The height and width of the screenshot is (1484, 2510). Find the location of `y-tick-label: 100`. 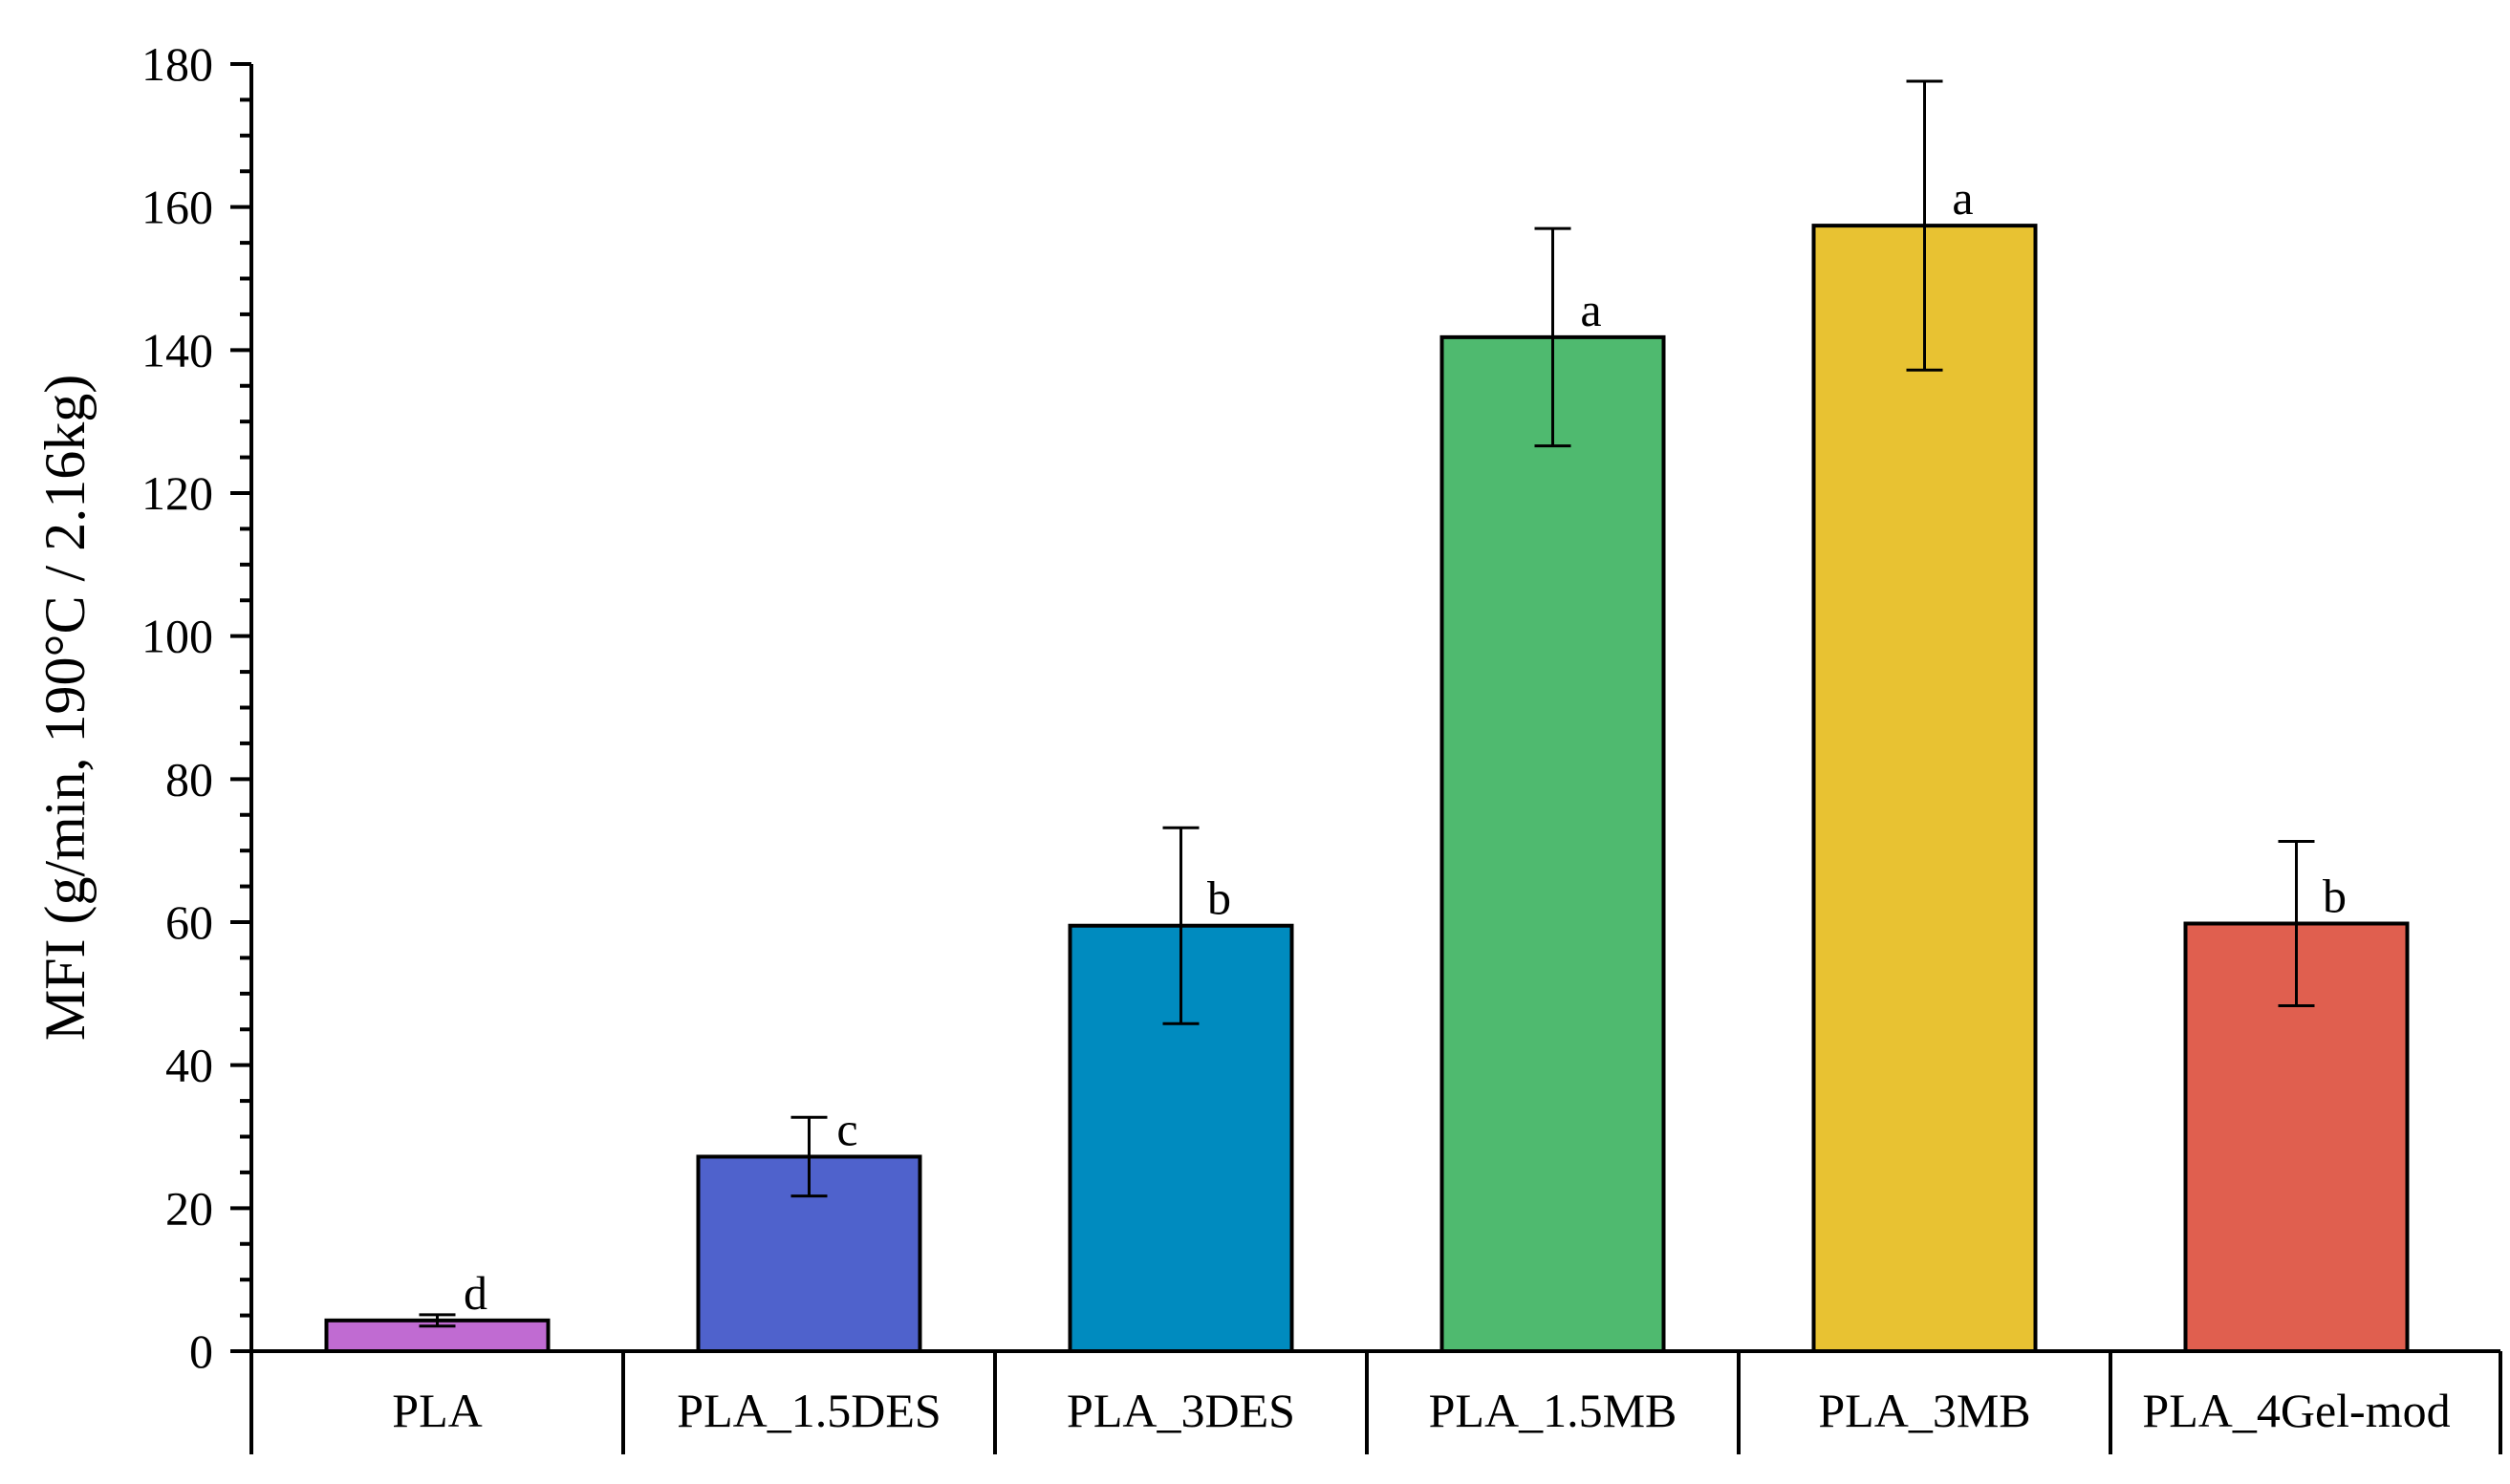

y-tick-label: 100 is located at coordinates (177, 637).